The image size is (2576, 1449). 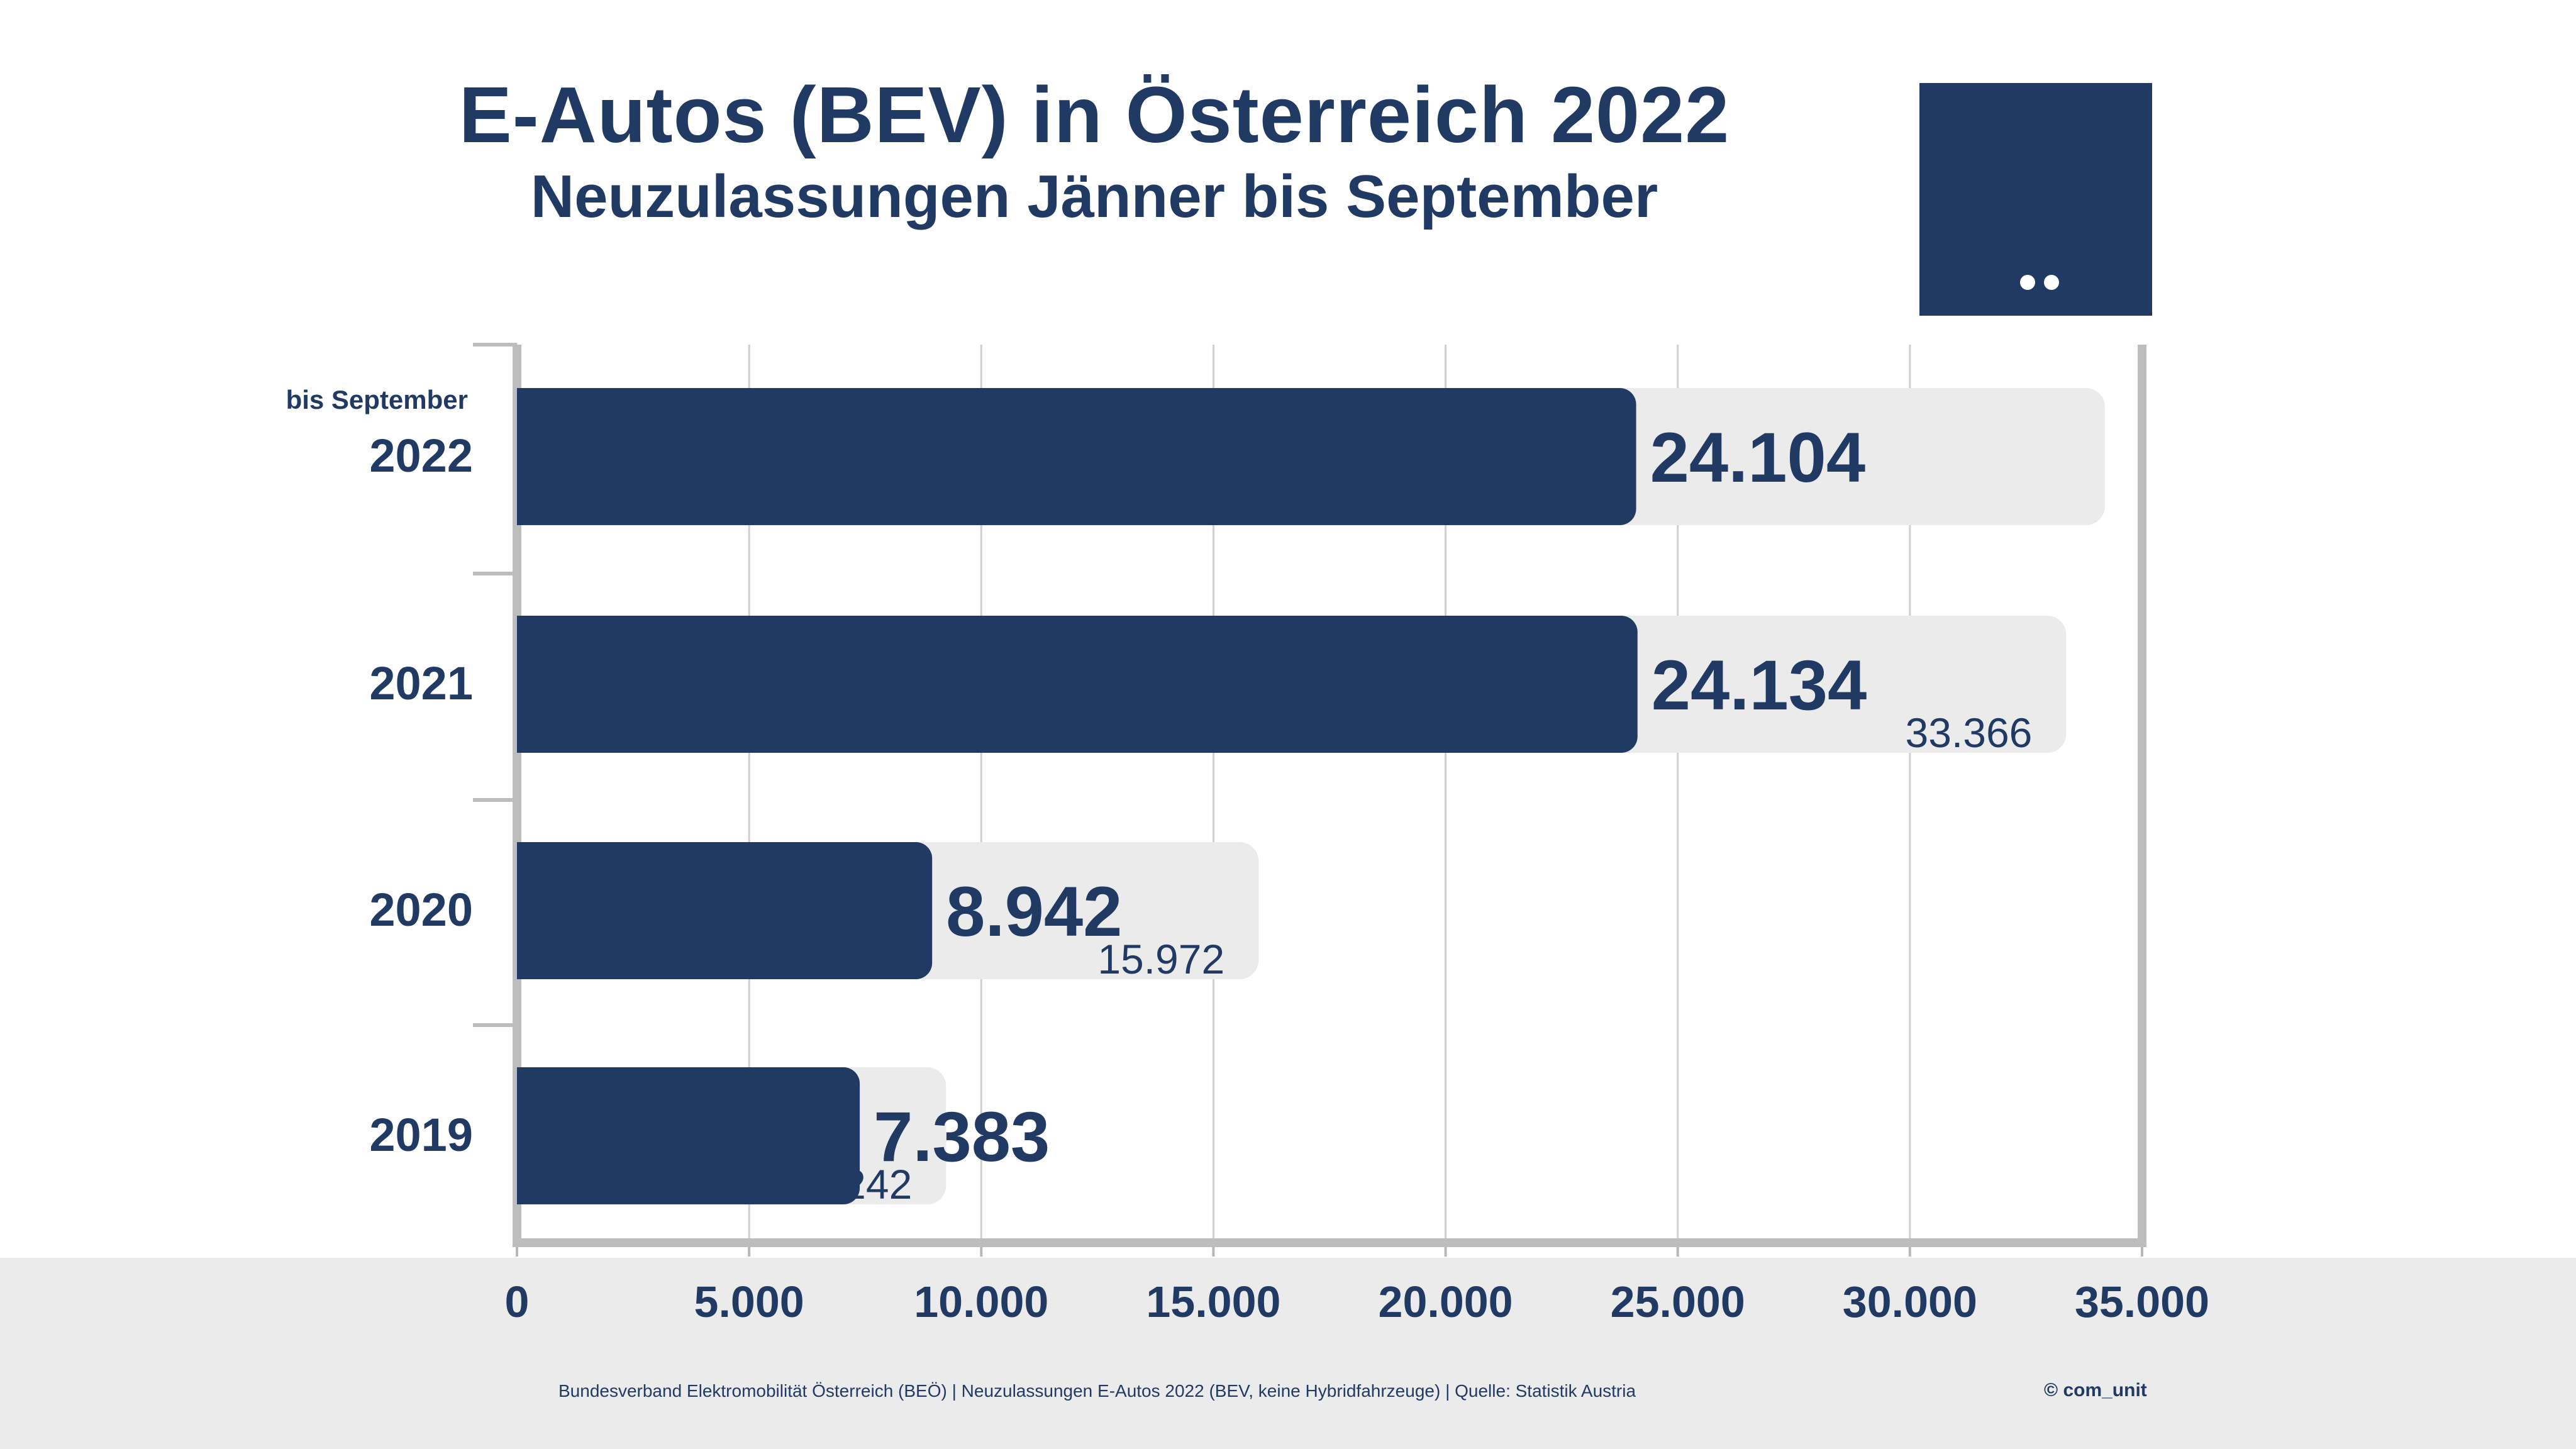 What do you see at coordinates (421, 910) in the screenshot?
I see `category-label: 2020` at bounding box center [421, 910].